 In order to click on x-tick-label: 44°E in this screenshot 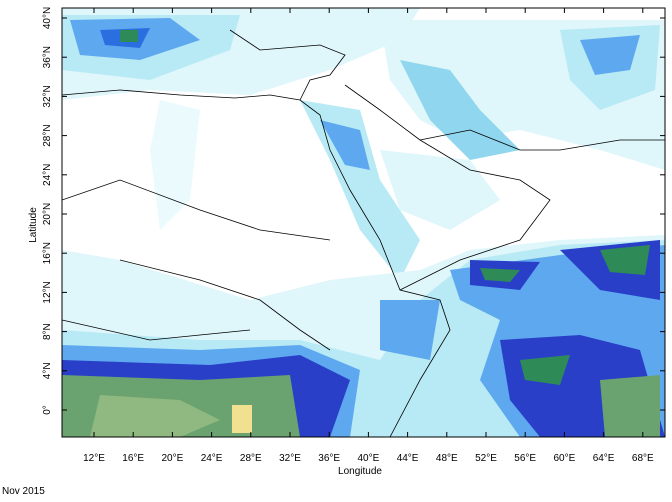, I will do `click(408, 458)`.